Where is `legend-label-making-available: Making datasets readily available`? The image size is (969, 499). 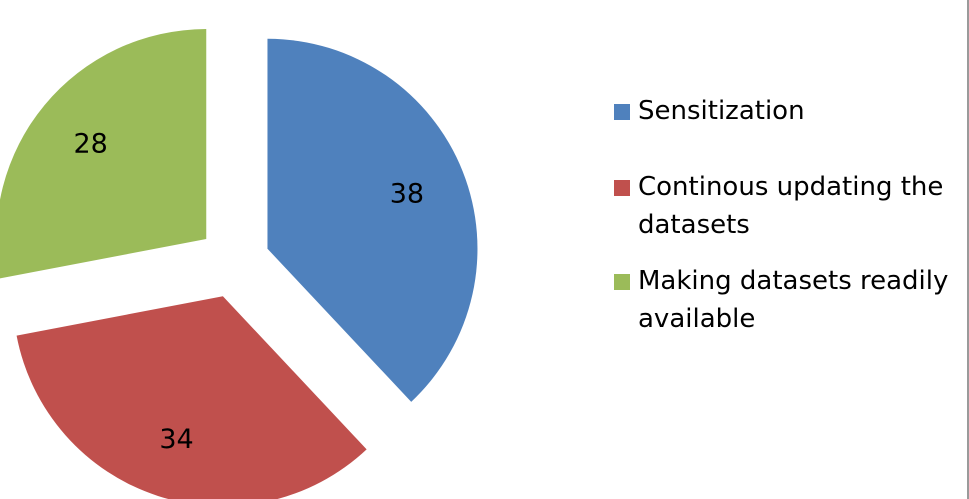 legend-label-making-available: Making datasets readily available is located at coordinates (793, 300).